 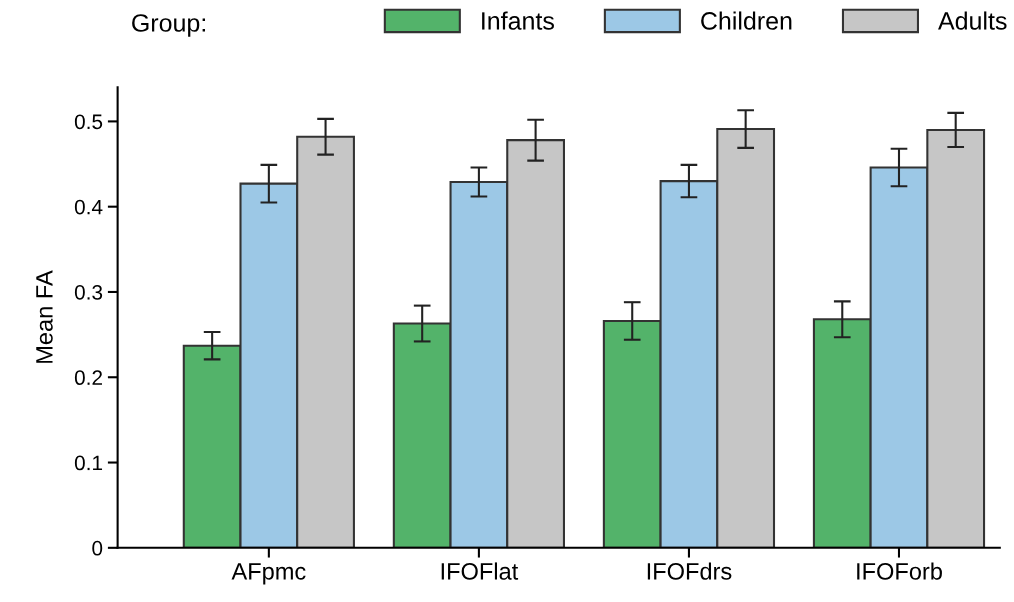 I want to click on y-tick-label: 0.5, so click(x=88, y=122).